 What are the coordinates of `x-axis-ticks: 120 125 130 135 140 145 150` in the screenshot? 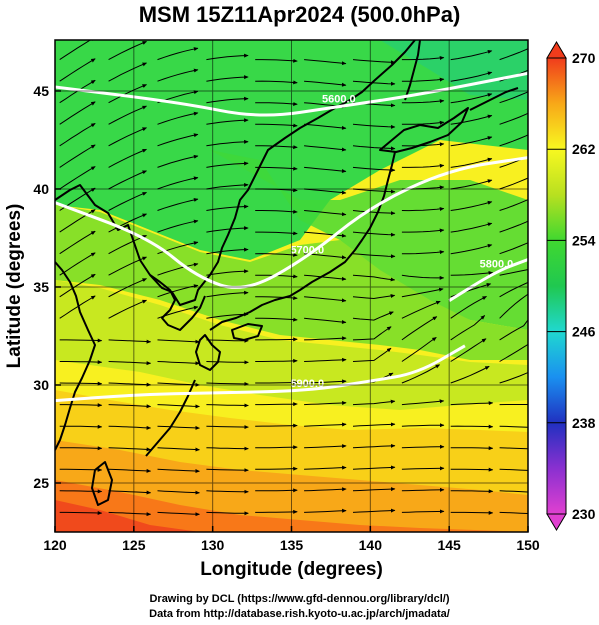 It's located at (291, 539).